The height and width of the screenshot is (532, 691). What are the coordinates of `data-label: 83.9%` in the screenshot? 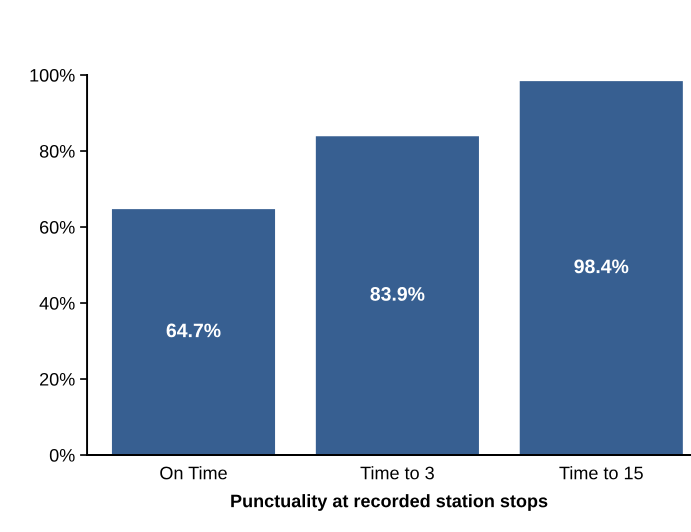 It's located at (397, 294).